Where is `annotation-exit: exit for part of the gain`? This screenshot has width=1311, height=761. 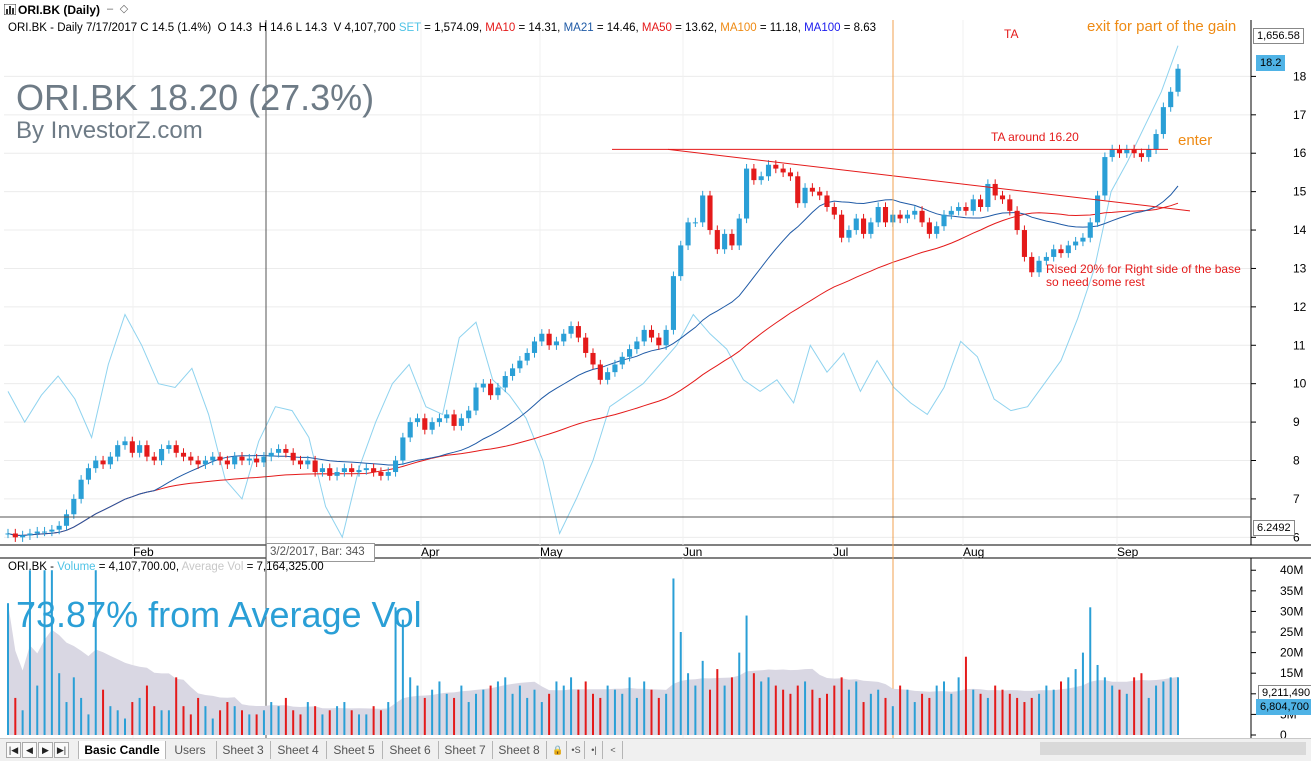 annotation-exit: exit for part of the gain is located at coordinates (1162, 26).